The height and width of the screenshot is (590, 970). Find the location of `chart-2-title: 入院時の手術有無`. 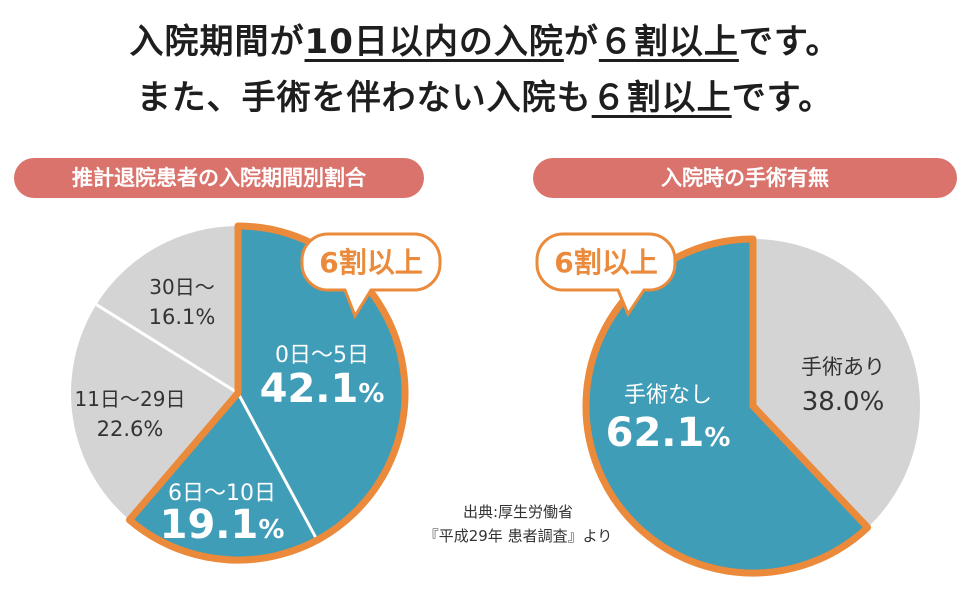

chart-2-title: 入院時の手術有無 is located at coordinates (745, 178).